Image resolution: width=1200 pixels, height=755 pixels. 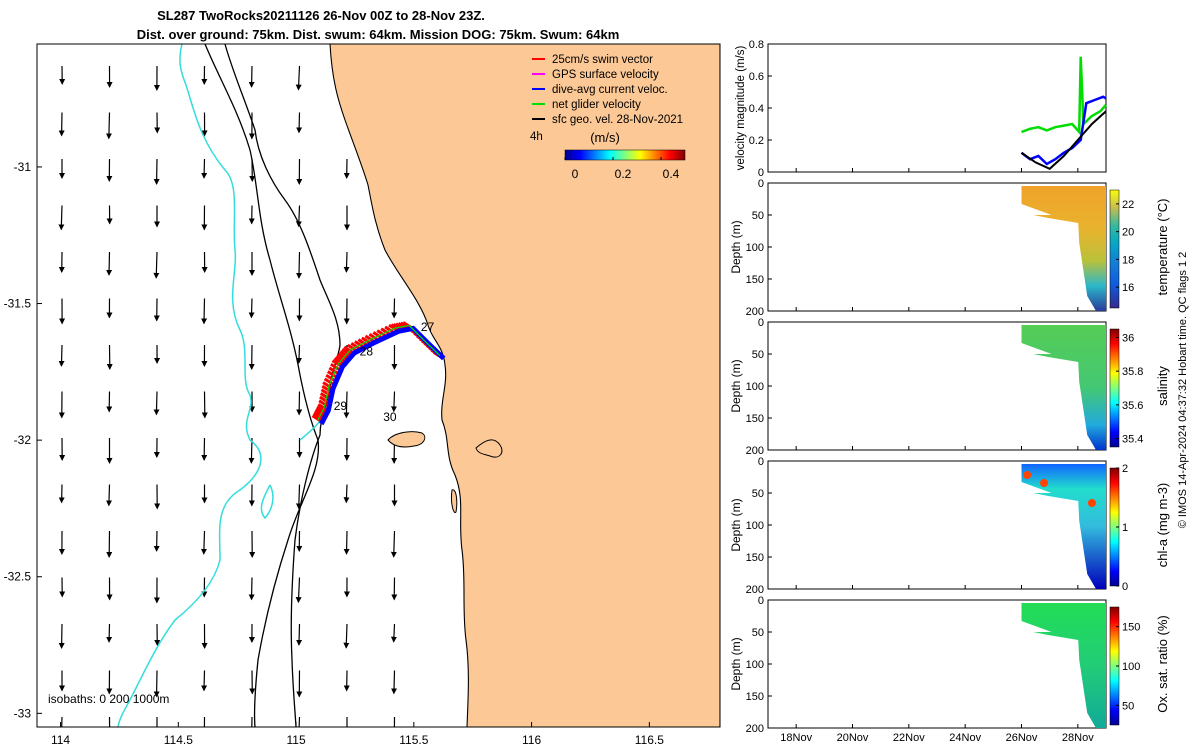 What do you see at coordinates (1125, 528) in the screenshot?
I see `colorbar-tick-label: 1` at bounding box center [1125, 528].